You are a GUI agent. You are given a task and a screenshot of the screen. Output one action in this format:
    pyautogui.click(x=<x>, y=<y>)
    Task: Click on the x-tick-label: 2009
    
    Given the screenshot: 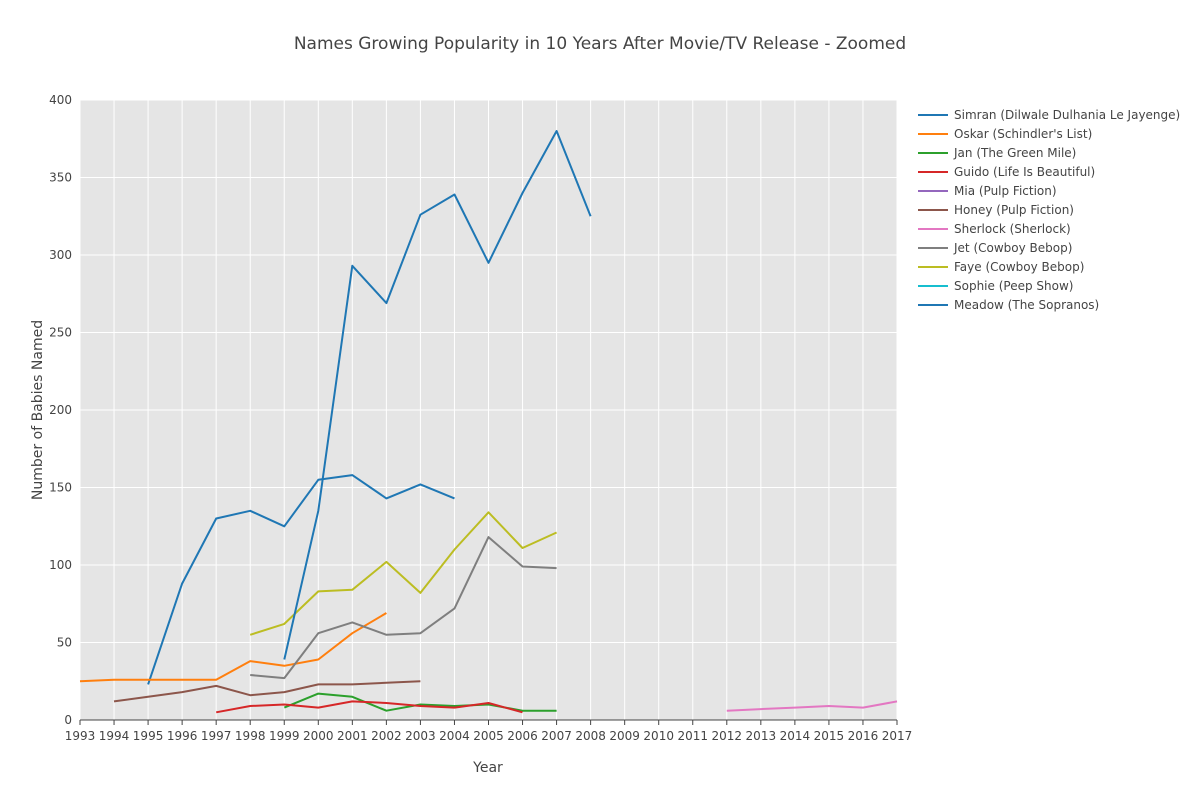 What is the action you would take?
    pyautogui.click(x=624, y=736)
    